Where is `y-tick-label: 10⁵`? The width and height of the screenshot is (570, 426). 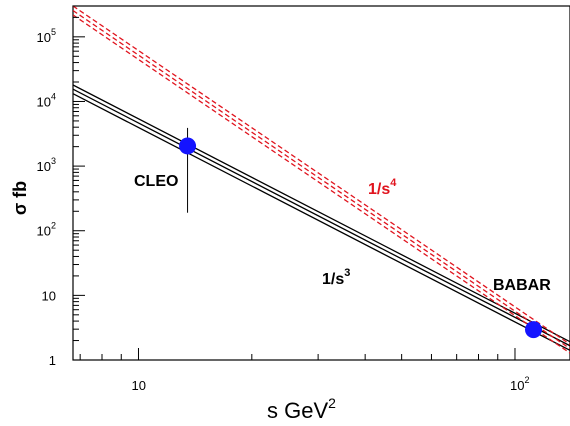 y-tick-label: 10⁵ is located at coordinates (46, 36).